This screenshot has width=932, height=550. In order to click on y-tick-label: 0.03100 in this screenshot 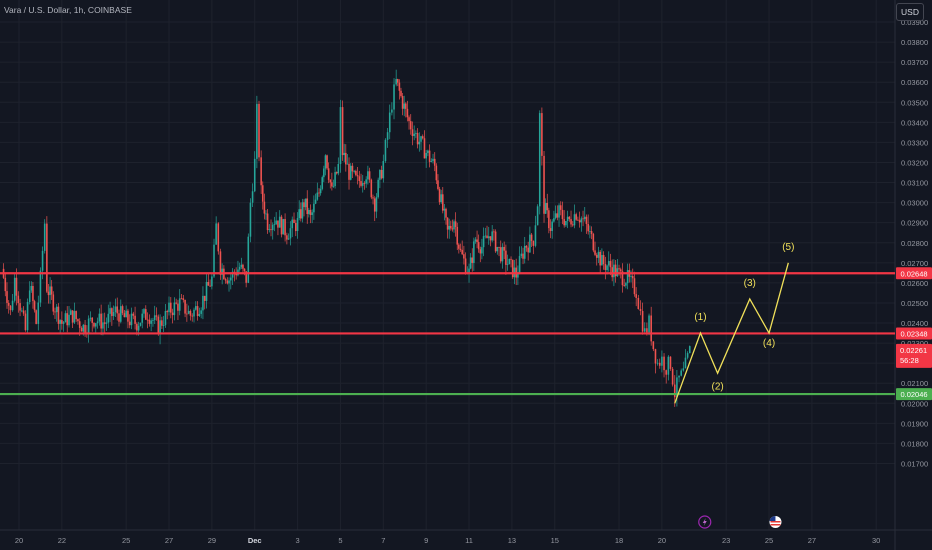, I will do `click(914, 183)`.